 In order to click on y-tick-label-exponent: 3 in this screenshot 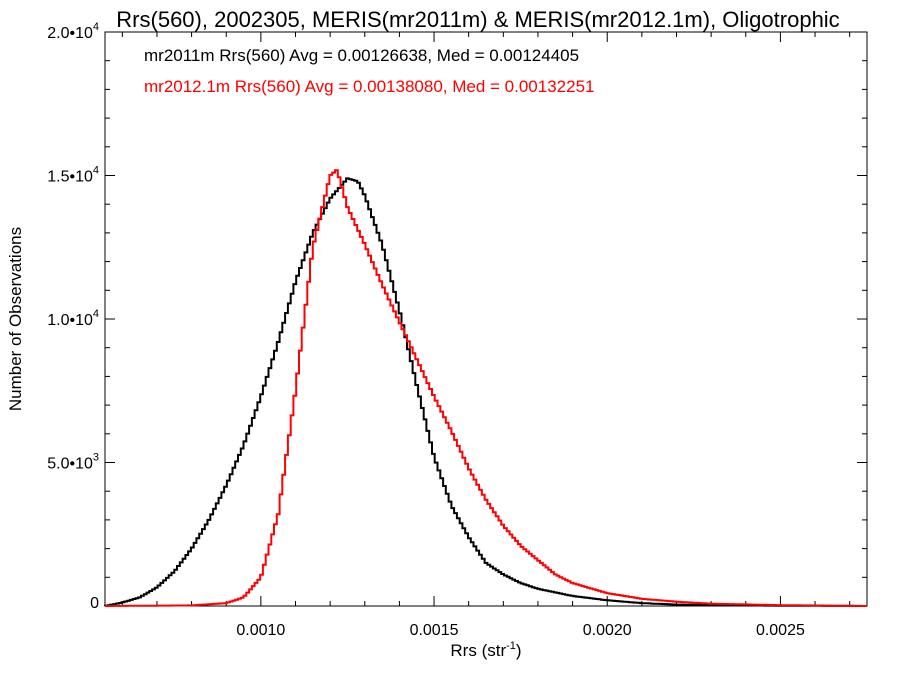, I will do `click(96, 458)`.